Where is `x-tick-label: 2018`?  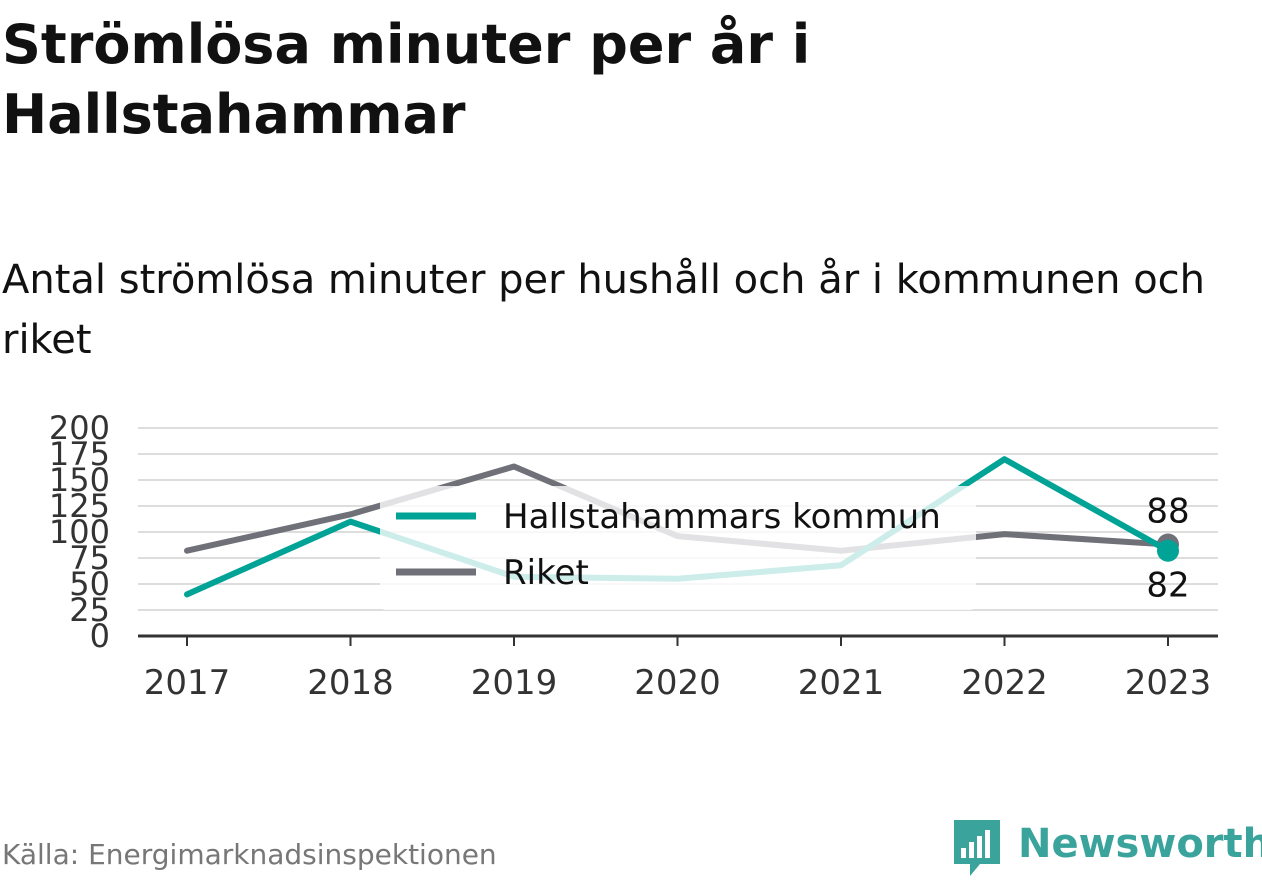
x-tick-label: 2018 is located at coordinates (350, 683).